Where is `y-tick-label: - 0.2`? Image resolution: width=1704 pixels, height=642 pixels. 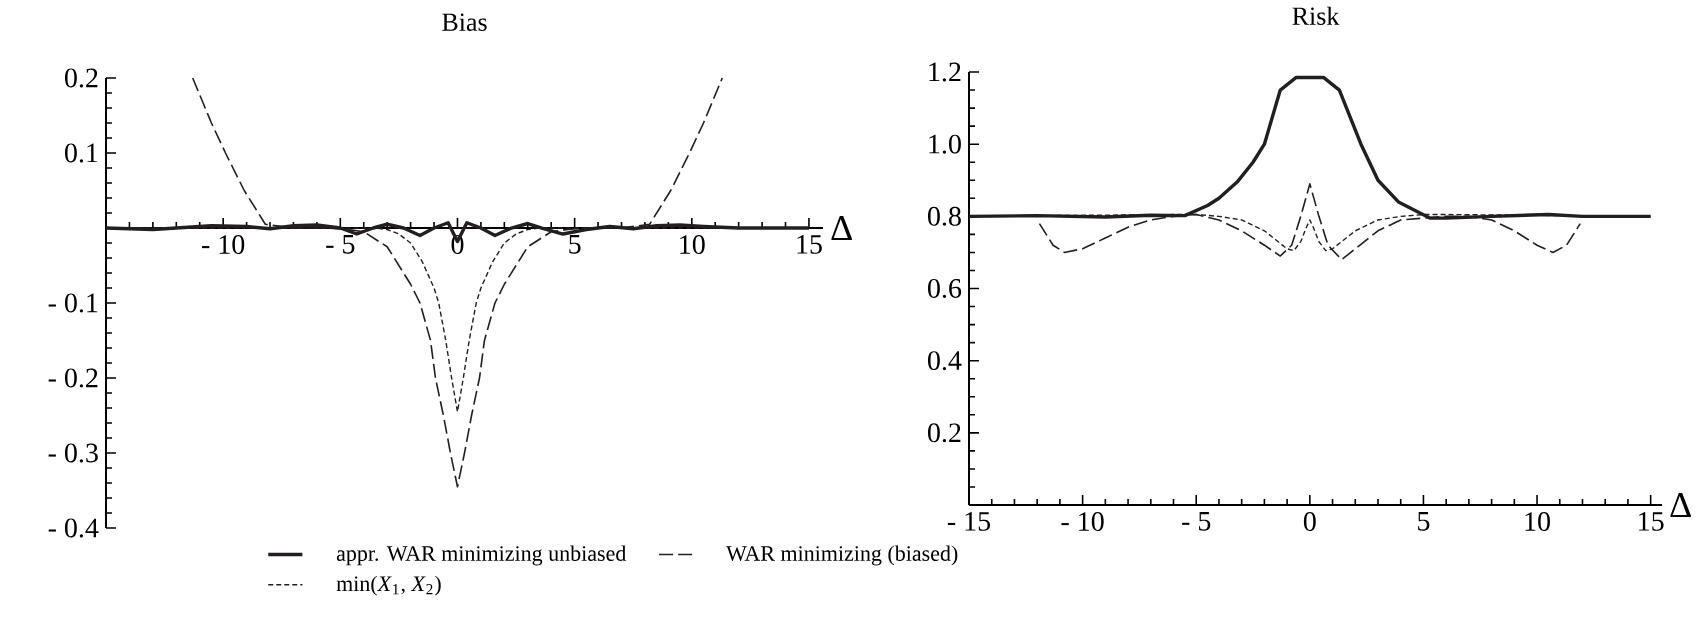
y-tick-label: - 0.2 is located at coordinates (73, 378).